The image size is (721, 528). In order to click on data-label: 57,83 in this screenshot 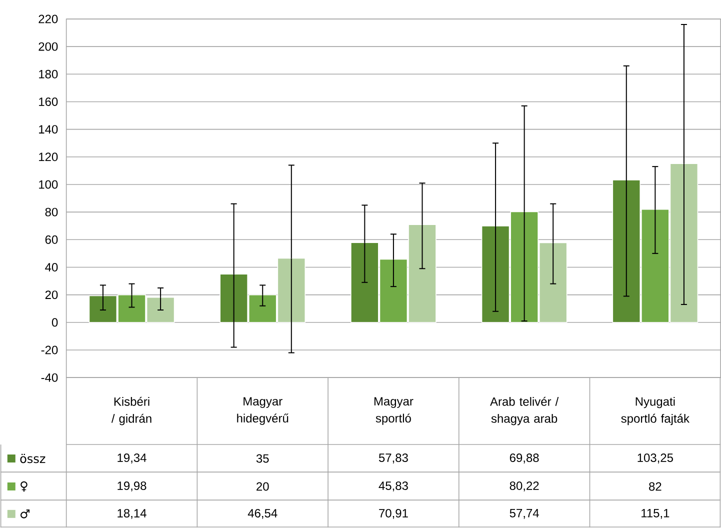, I will do `click(393, 459)`.